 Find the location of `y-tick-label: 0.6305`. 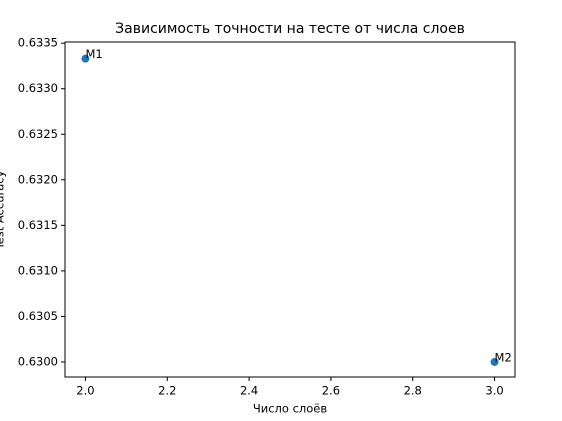

y-tick-label: 0.6305 is located at coordinates (38, 316).